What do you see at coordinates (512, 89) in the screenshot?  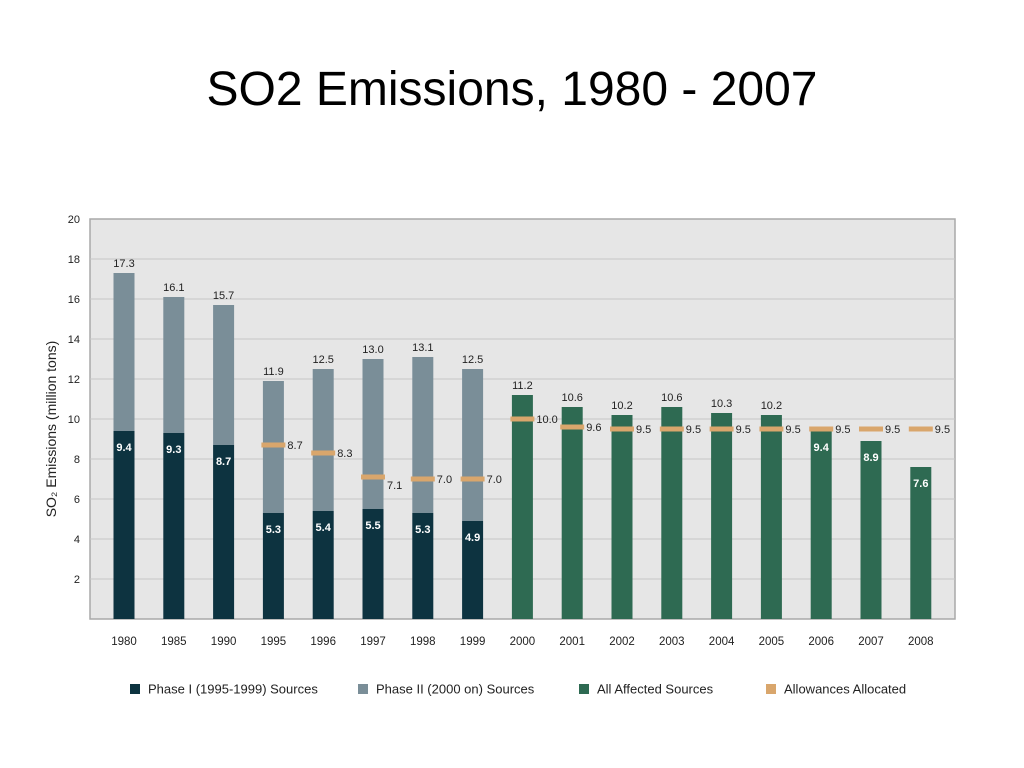 I see `slide-title: SO2 Emissions, 1980 - 2007` at bounding box center [512, 89].